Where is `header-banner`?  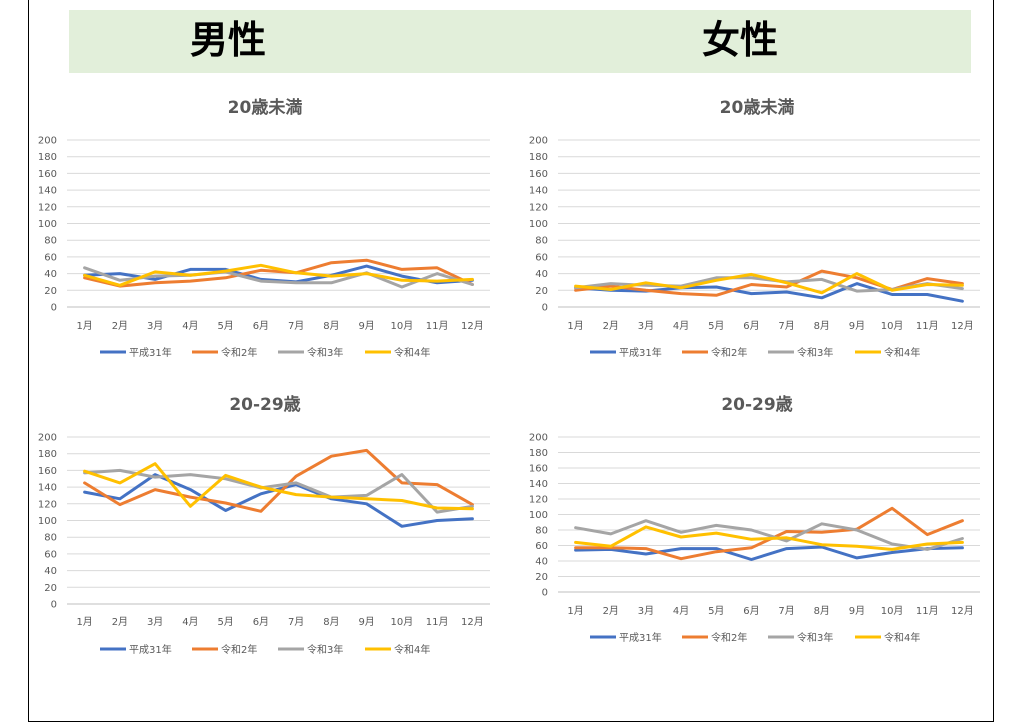
header-banner is located at coordinates (520, 41).